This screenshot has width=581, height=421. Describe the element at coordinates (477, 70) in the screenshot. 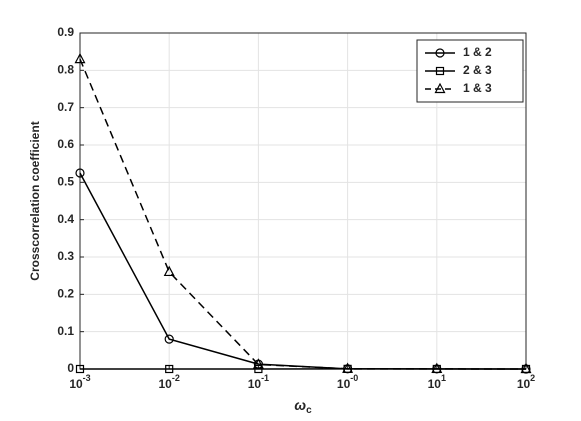

I see `legend-label: 2 & 3` at that location.